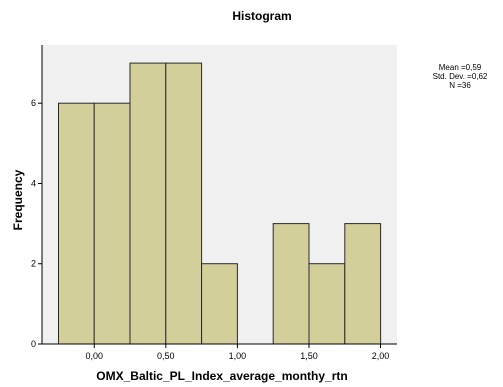  I want to click on x-tick-label: 0,00, so click(94, 356).